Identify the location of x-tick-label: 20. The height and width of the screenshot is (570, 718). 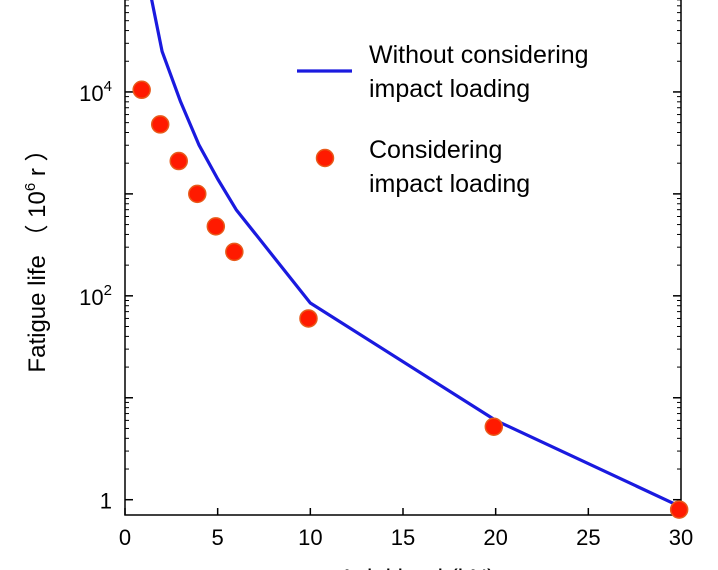
(495, 537).